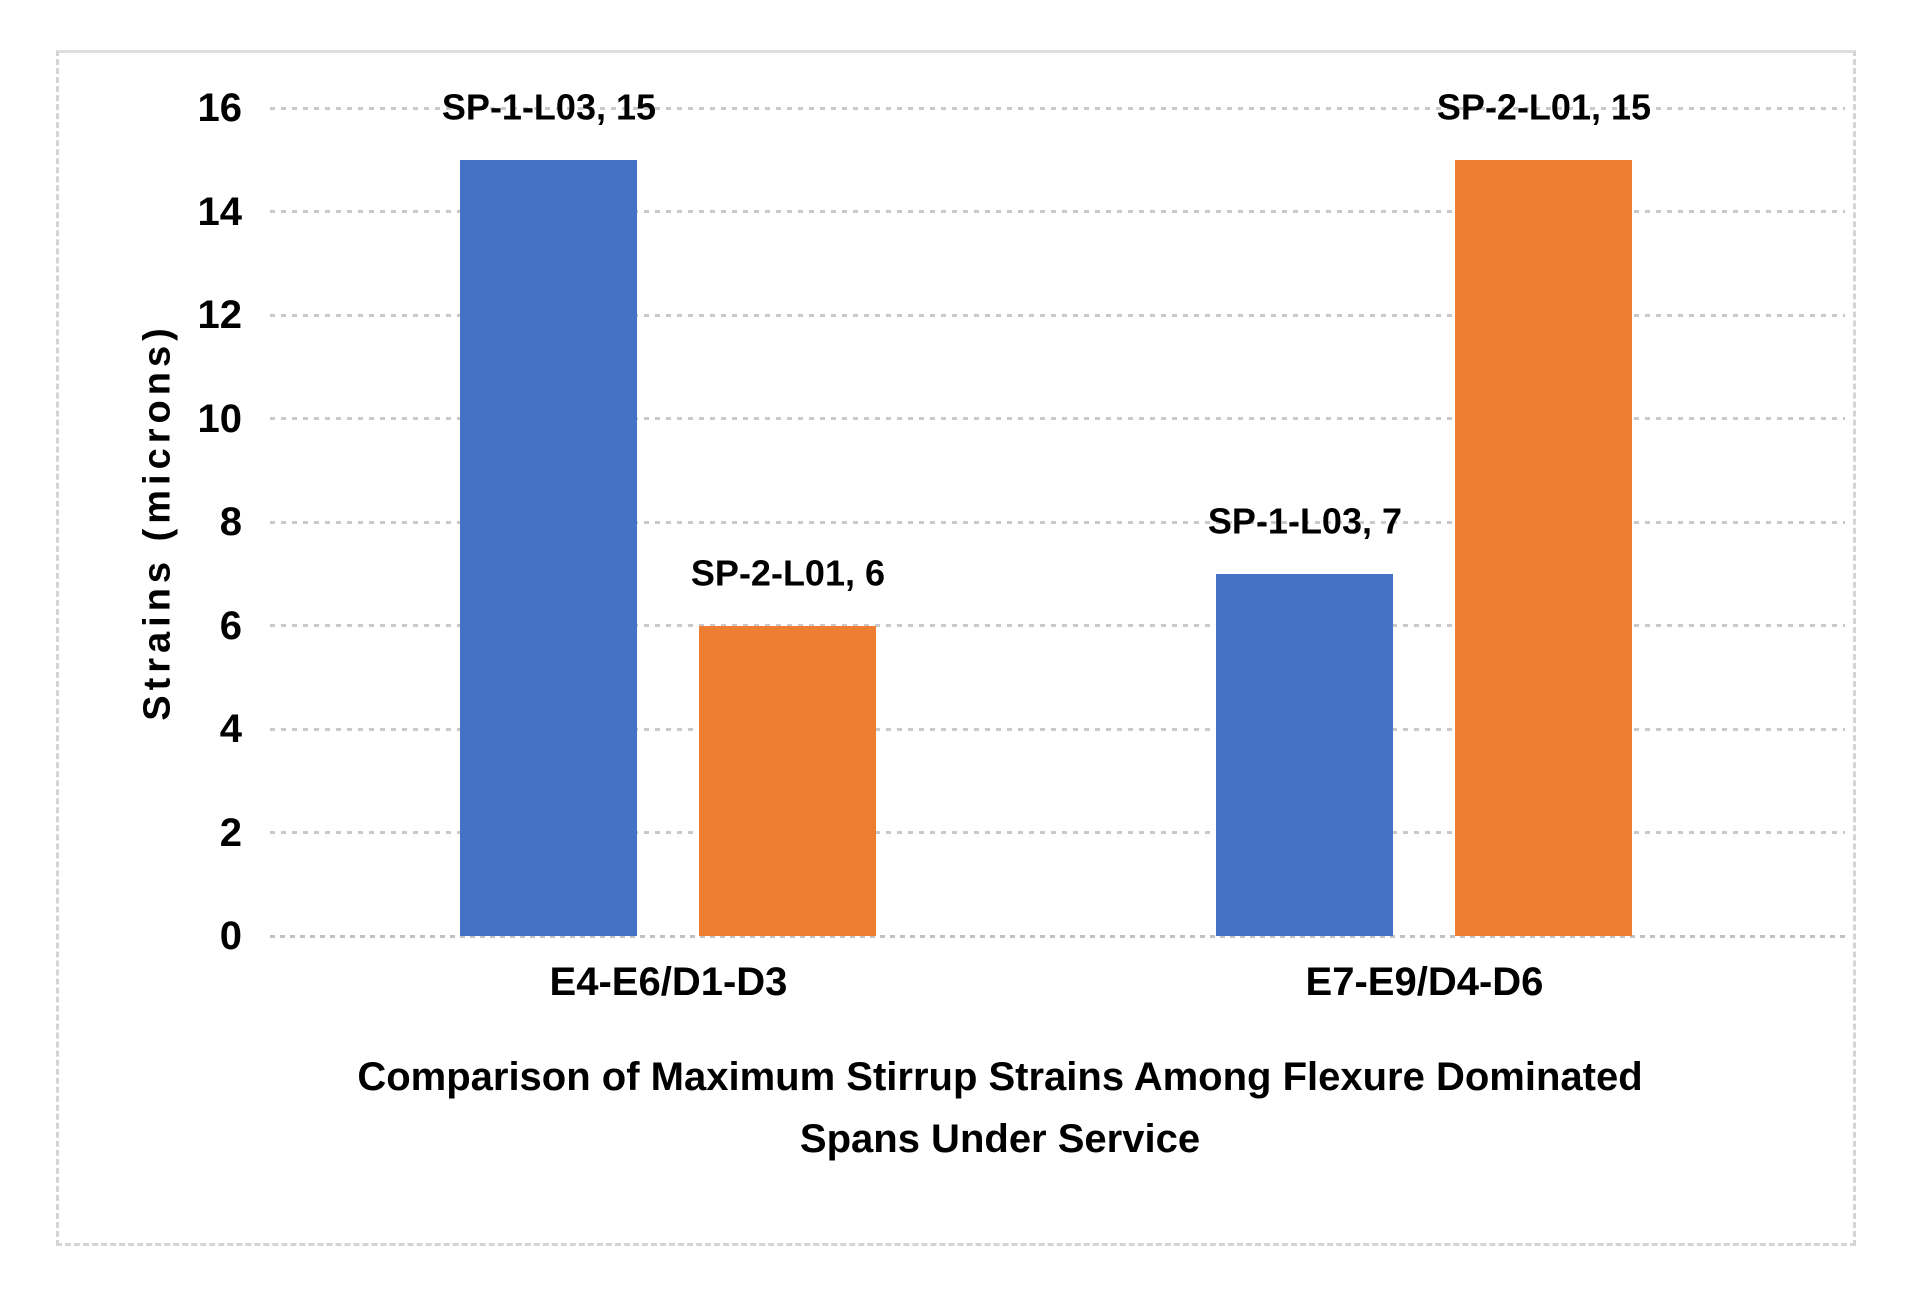 The image size is (1922, 1297). I want to click on bar-series2-group2, so click(1544, 547).